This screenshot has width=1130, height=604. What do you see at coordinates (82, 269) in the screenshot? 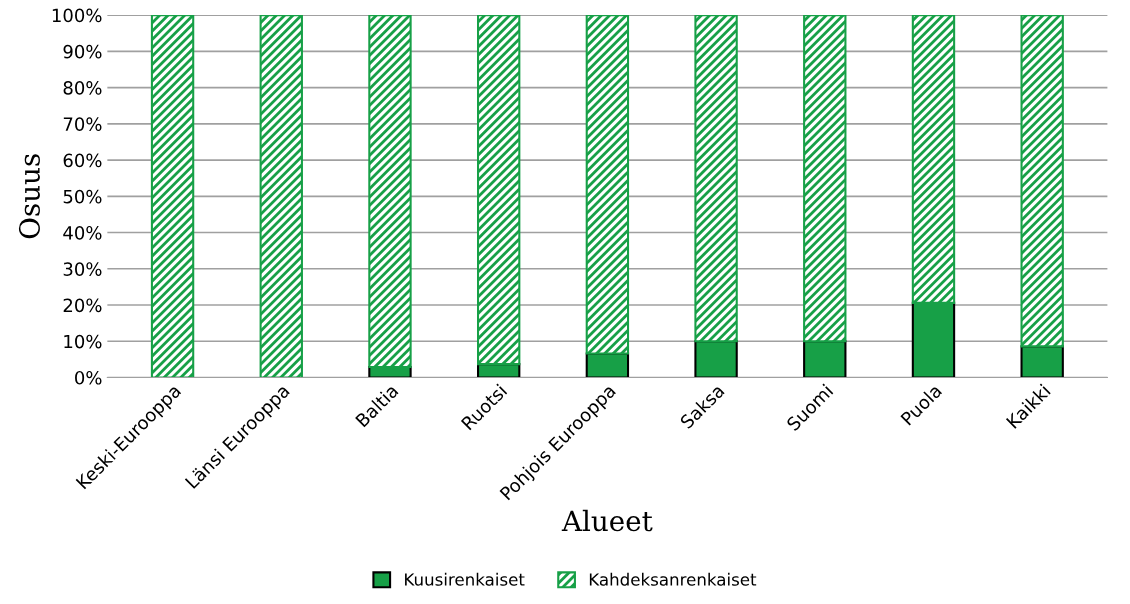
I see `y-tick-label: 30%` at bounding box center [82, 269].